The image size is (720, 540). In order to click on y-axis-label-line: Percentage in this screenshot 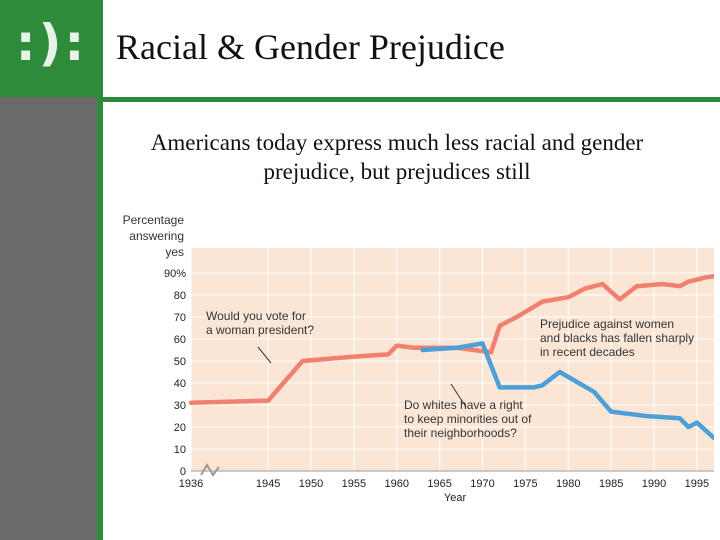, I will do `click(154, 220)`.